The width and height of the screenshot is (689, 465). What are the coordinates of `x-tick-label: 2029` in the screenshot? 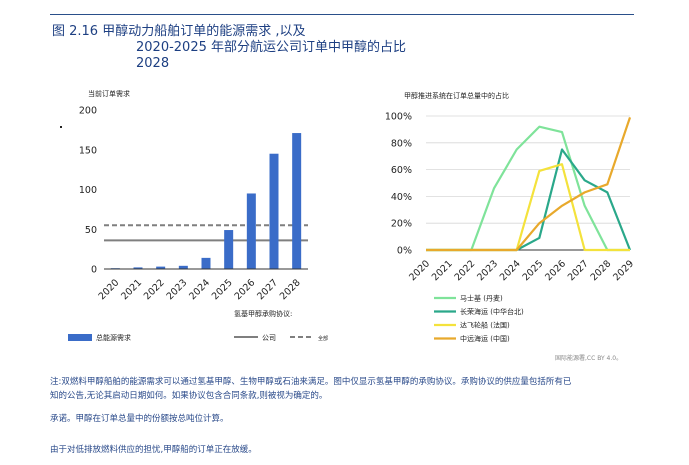 It's located at (623, 270).